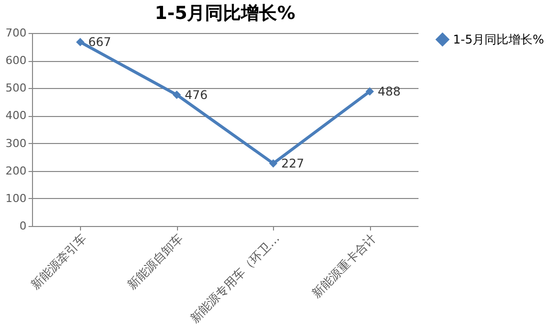  I want to click on legend-label: 1-5月同比增长%, so click(498, 39).